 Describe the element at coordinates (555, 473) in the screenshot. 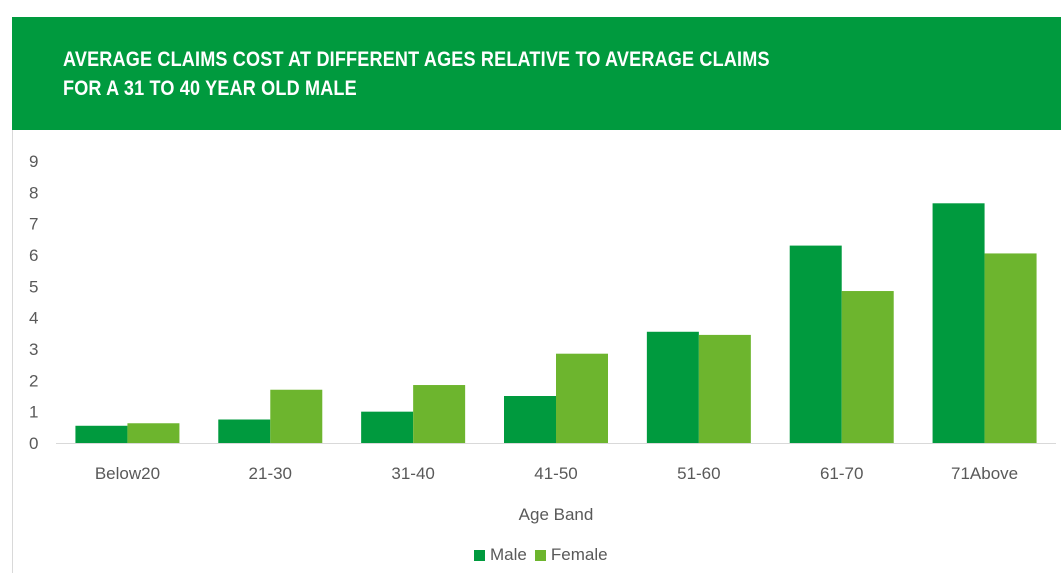

I see `x-tick-label: 41-50` at that location.